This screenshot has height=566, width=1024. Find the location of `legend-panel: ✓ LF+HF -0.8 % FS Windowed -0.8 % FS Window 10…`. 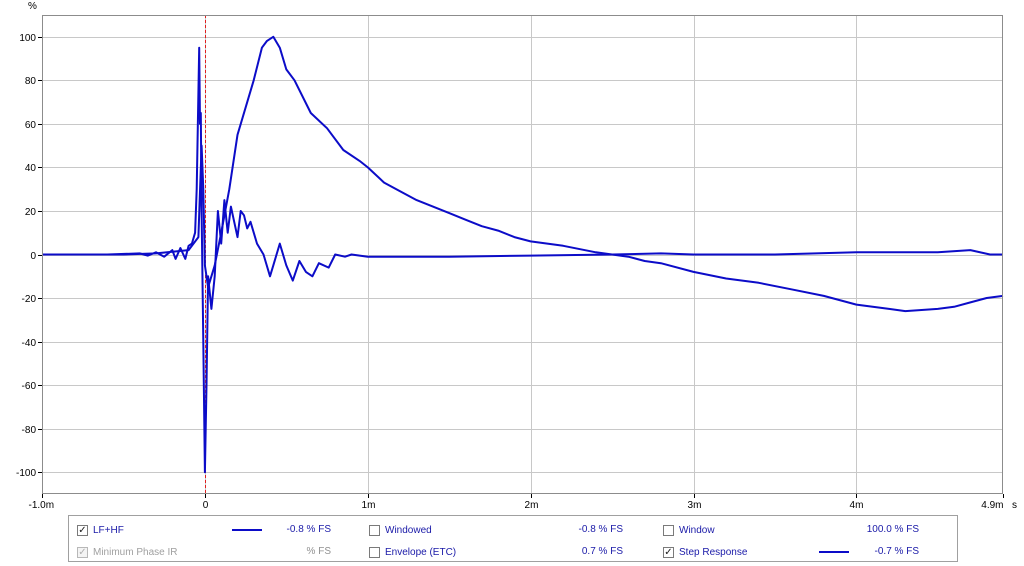

legend-panel: ✓ LF+HF -0.8 % FS Windowed -0.8 % FS Window 10… is located at coordinates (513, 538).